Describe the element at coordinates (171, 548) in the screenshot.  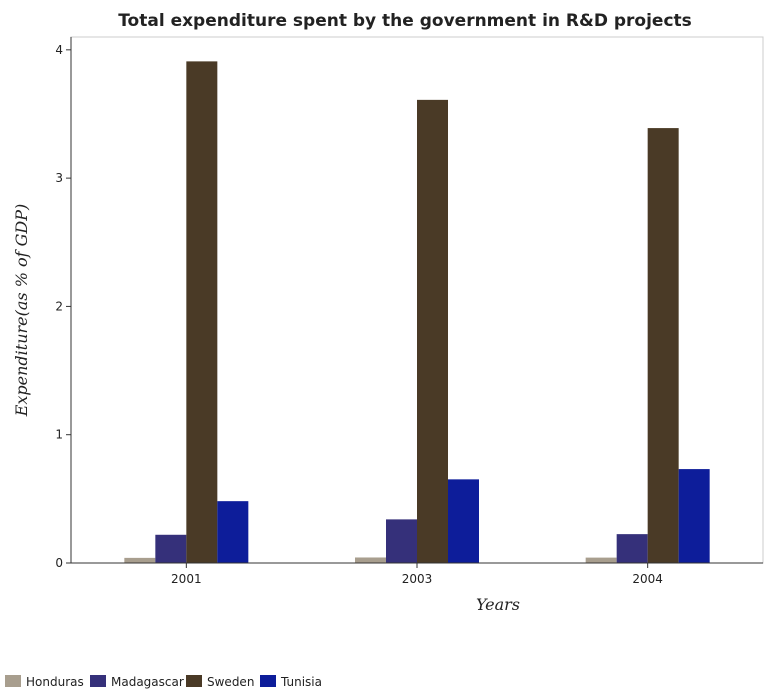
I see `bar-madagascar-2001` at that location.